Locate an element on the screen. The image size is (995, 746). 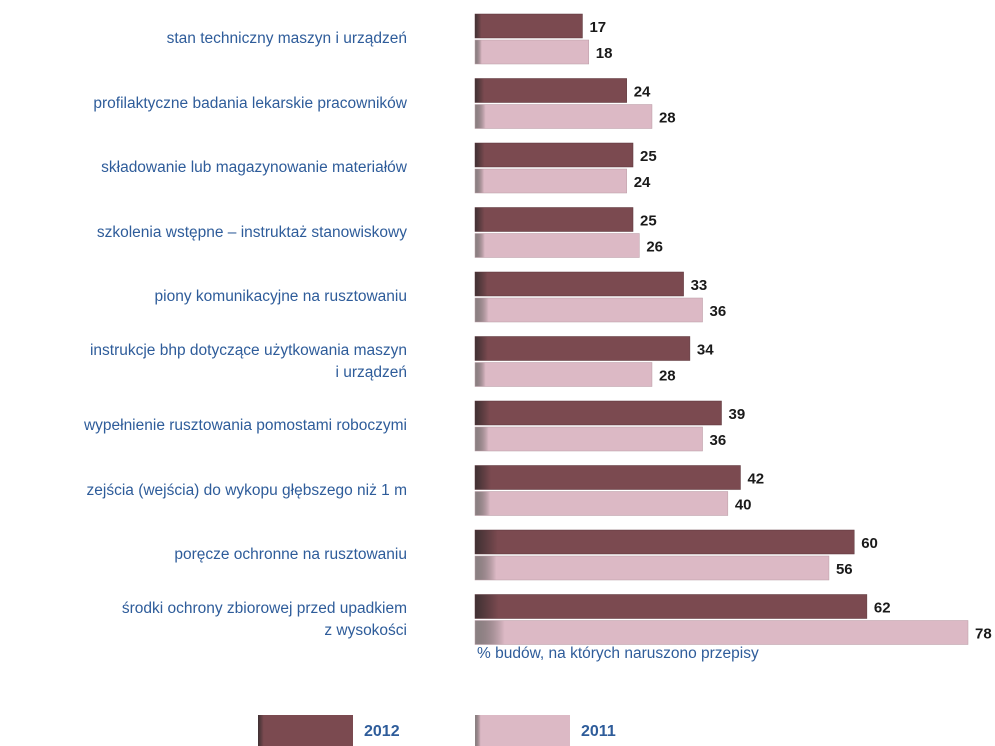
value-label: 42 is located at coordinates (755, 478).